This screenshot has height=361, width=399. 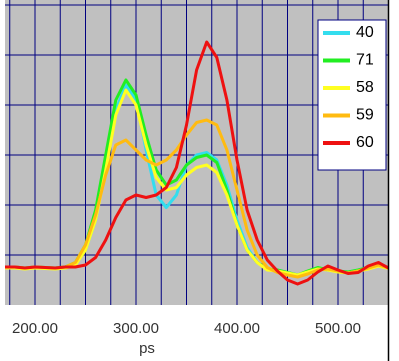 I want to click on x-tick-label: 300.00, so click(x=136, y=328).